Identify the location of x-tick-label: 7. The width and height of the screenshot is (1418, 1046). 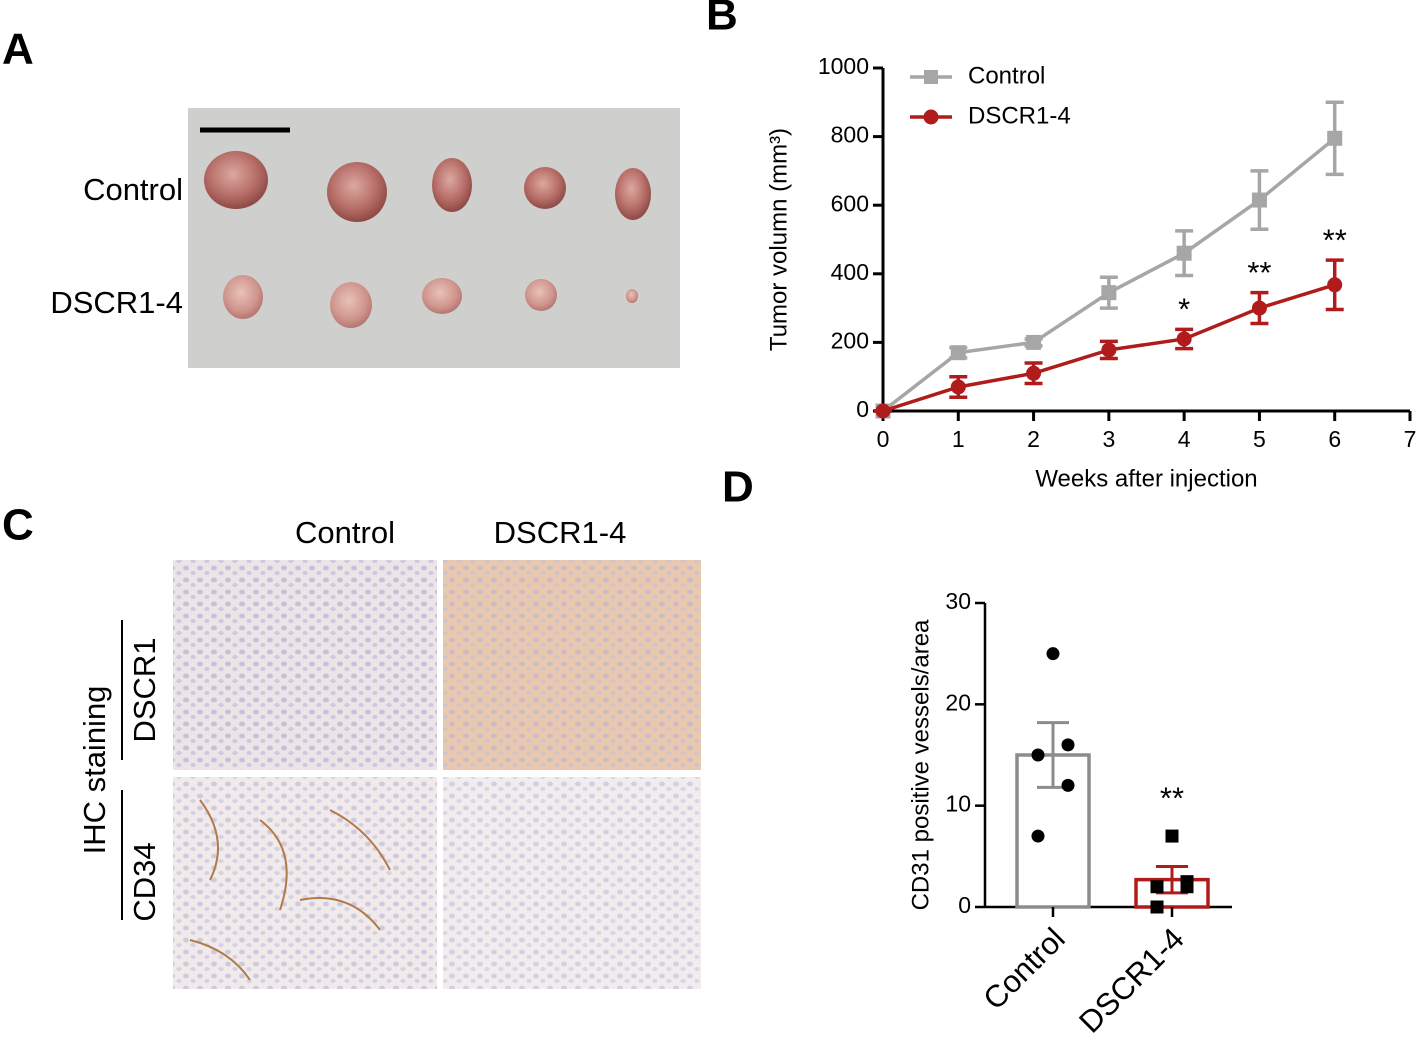
(1410, 439).